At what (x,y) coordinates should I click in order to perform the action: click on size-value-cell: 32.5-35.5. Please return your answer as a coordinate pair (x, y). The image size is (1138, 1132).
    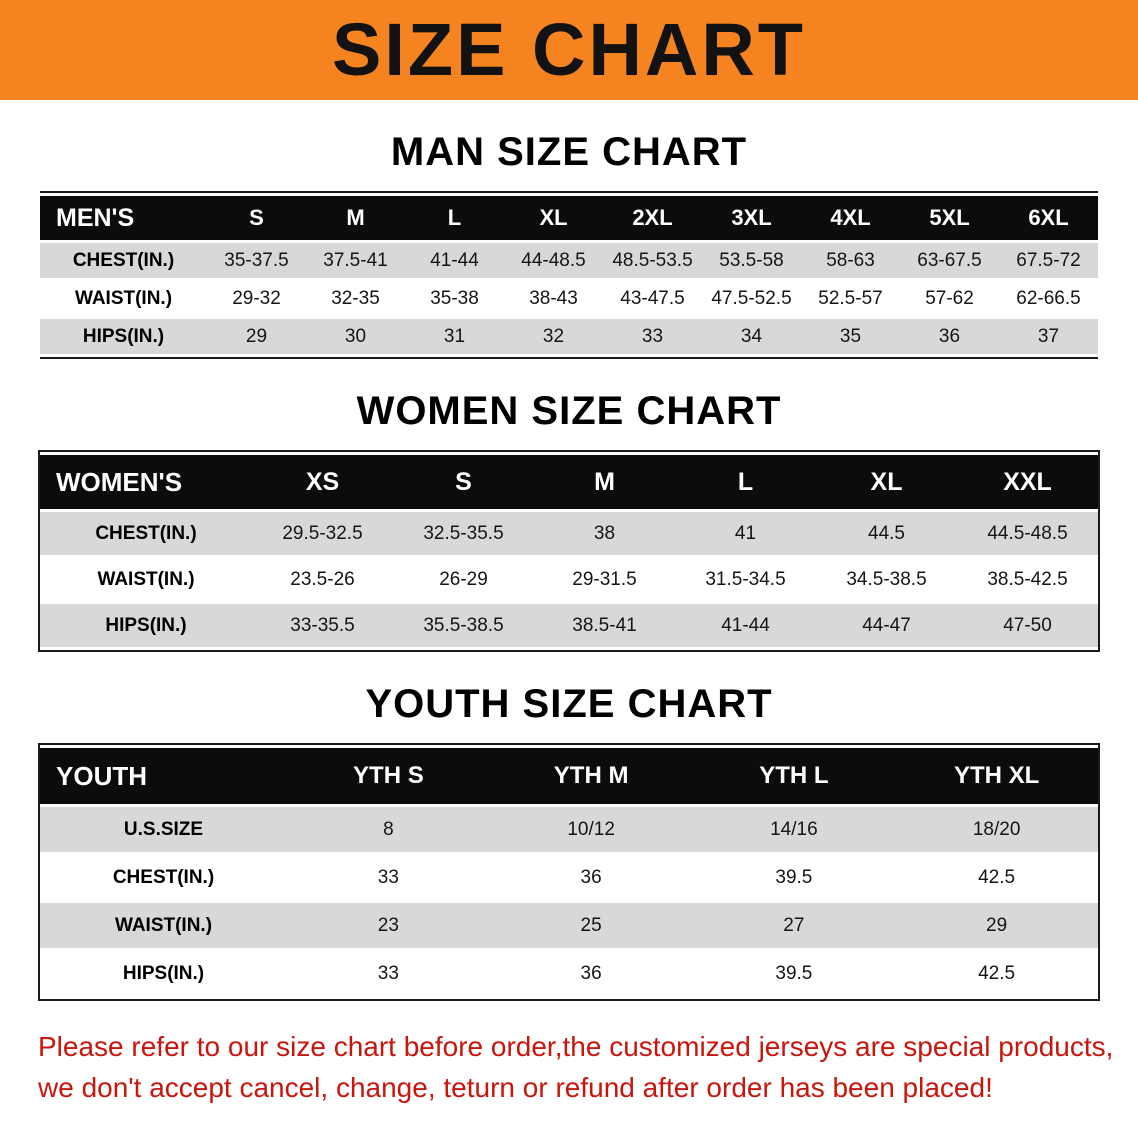
    Looking at the image, I should click on (463, 533).